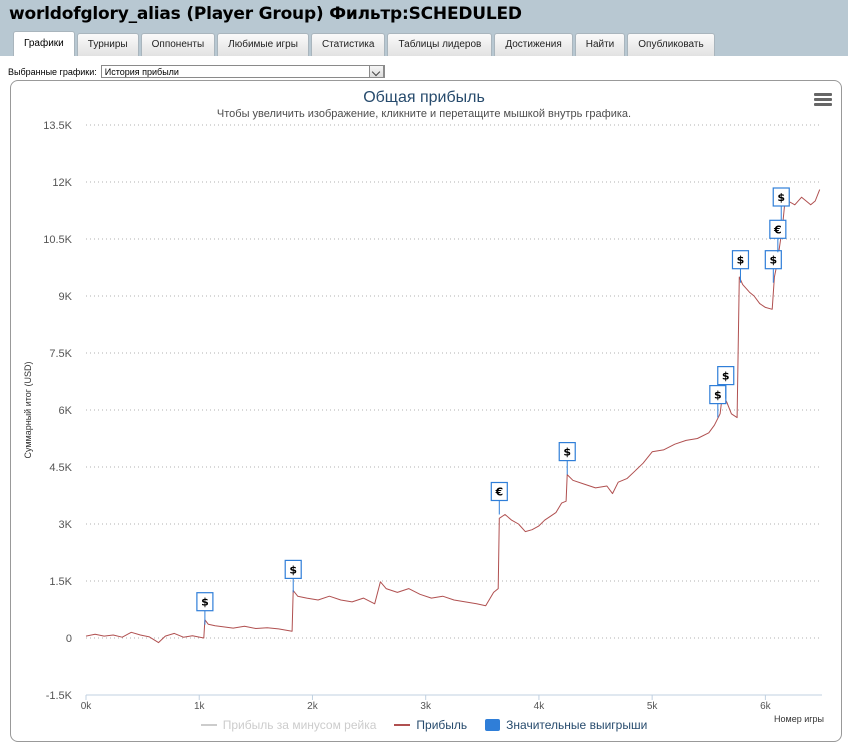 The image size is (848, 747). I want to click on legend-swatch-net-profit, so click(208, 725).